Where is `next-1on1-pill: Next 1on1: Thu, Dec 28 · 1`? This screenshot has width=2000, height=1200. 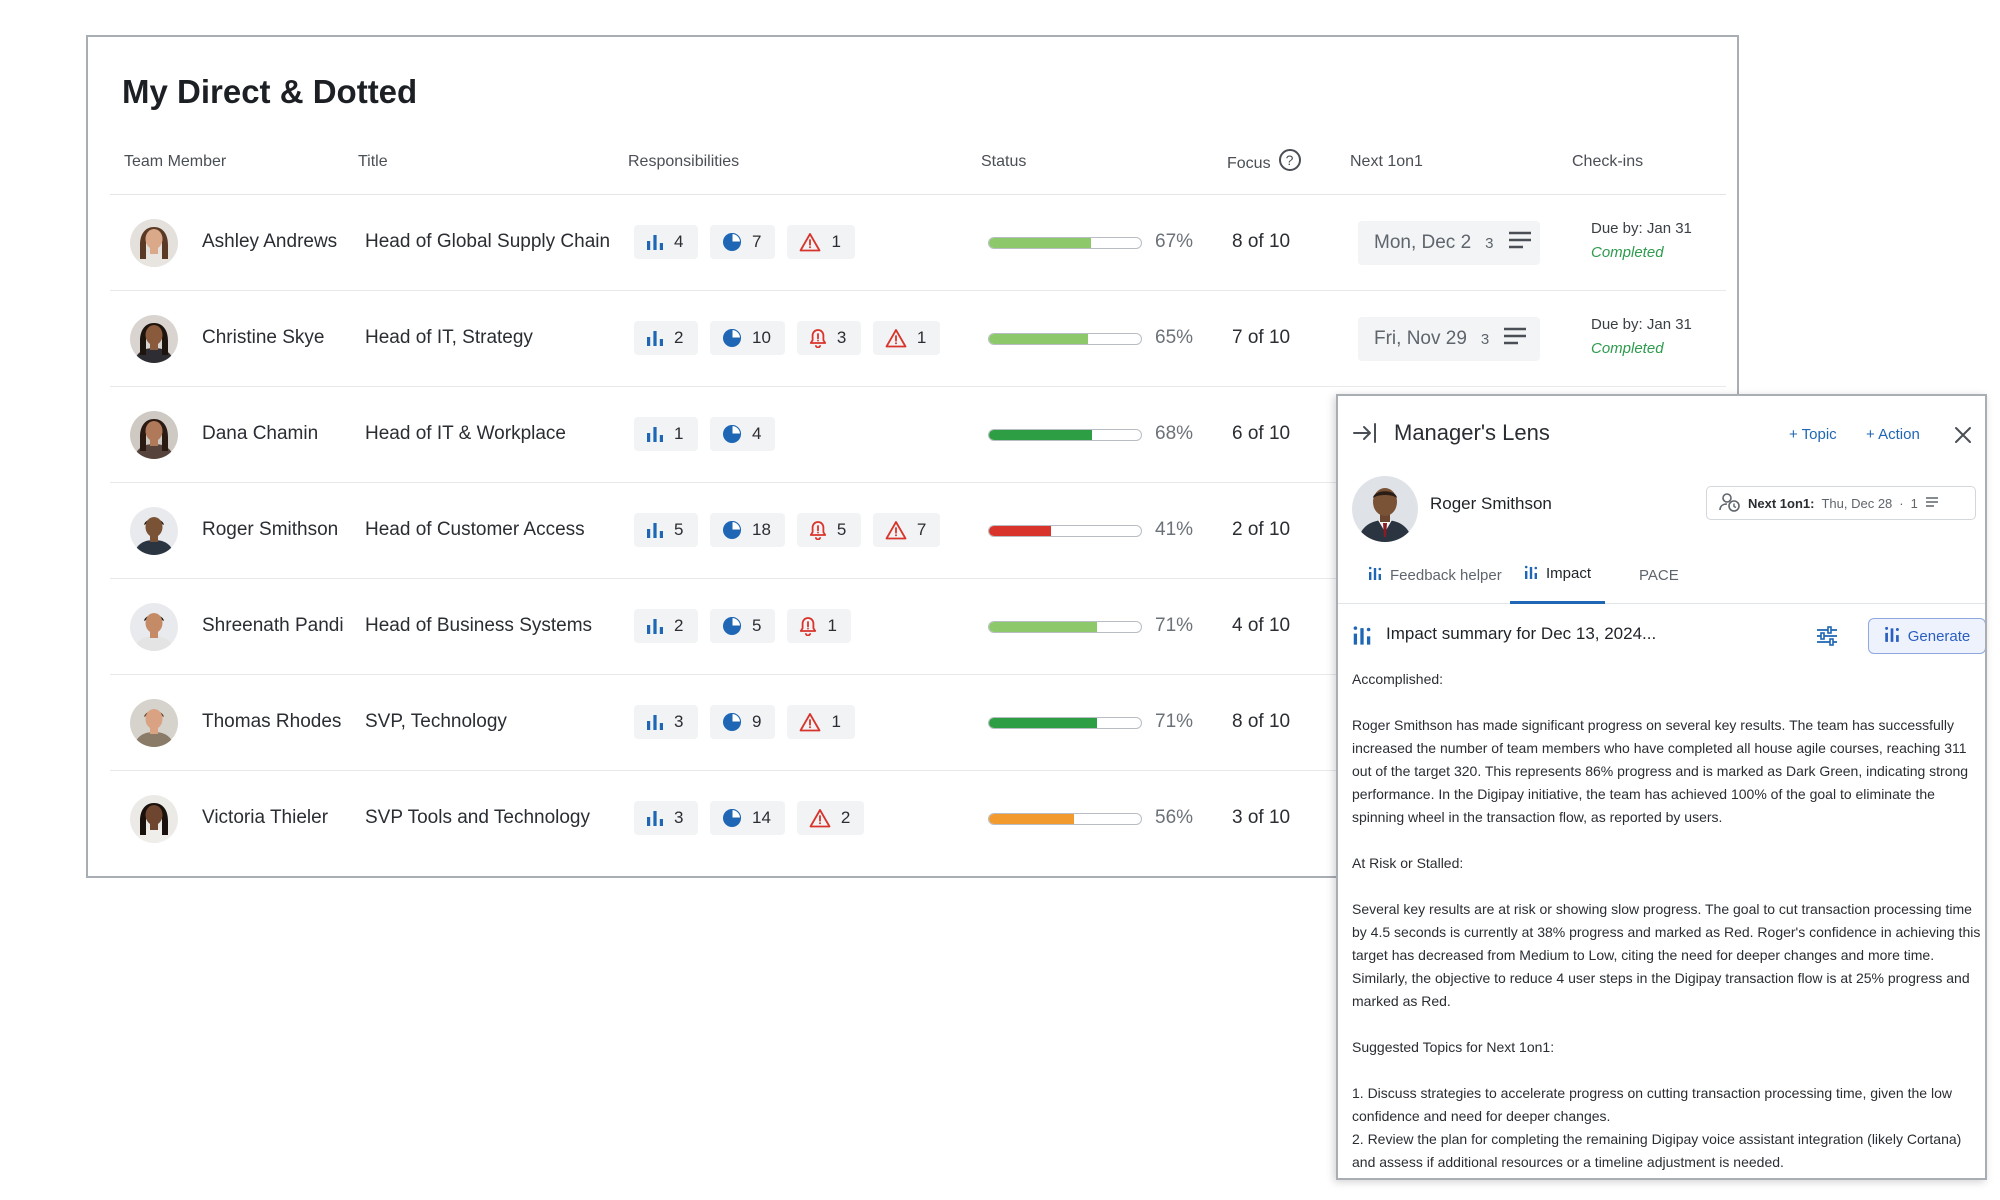
next-1on1-pill: Next 1on1: Thu, Dec 28 · 1 is located at coordinates (1841, 503).